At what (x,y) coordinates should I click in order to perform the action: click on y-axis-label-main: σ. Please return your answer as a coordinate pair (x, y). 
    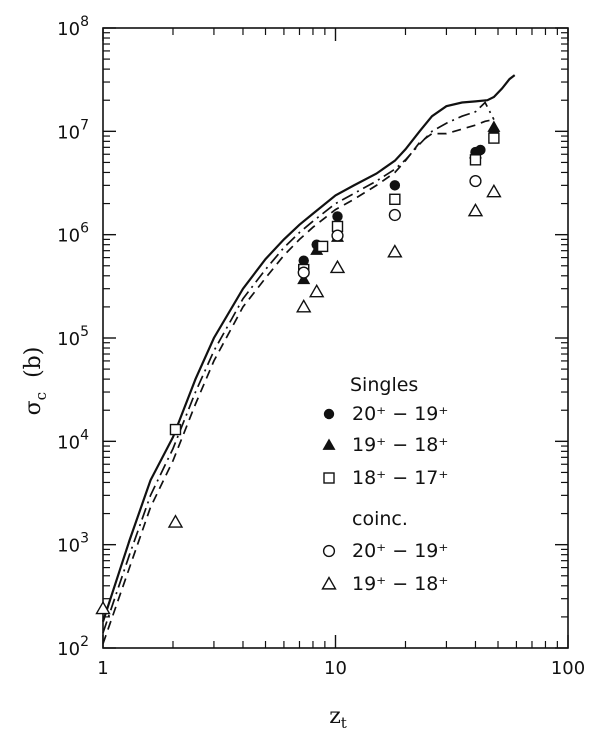
    Looking at the image, I should click on (33, 407).